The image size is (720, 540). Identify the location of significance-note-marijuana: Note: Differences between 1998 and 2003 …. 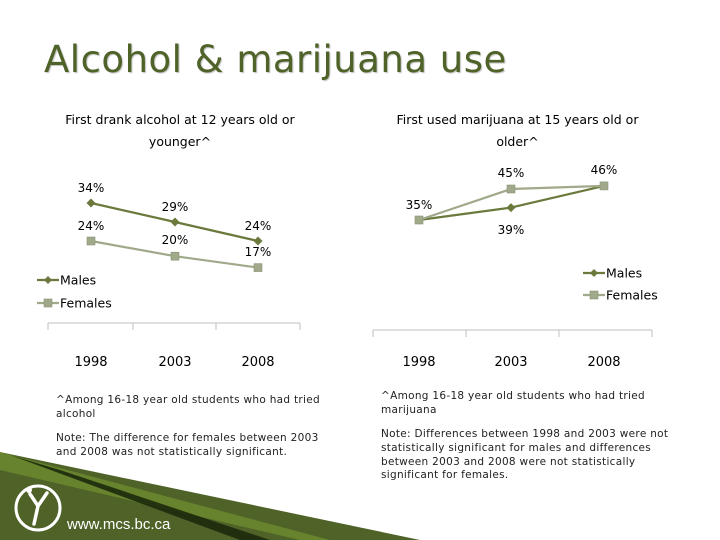
(525, 455).